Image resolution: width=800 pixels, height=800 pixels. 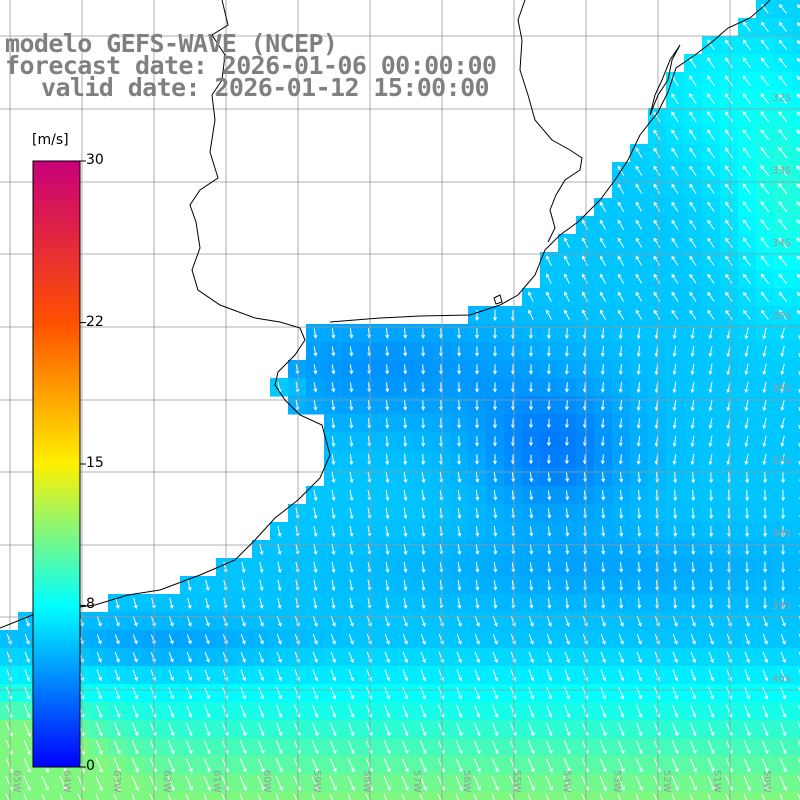 What do you see at coordinates (95, 160) in the screenshot?
I see `colorbar-tick-label: 30` at bounding box center [95, 160].